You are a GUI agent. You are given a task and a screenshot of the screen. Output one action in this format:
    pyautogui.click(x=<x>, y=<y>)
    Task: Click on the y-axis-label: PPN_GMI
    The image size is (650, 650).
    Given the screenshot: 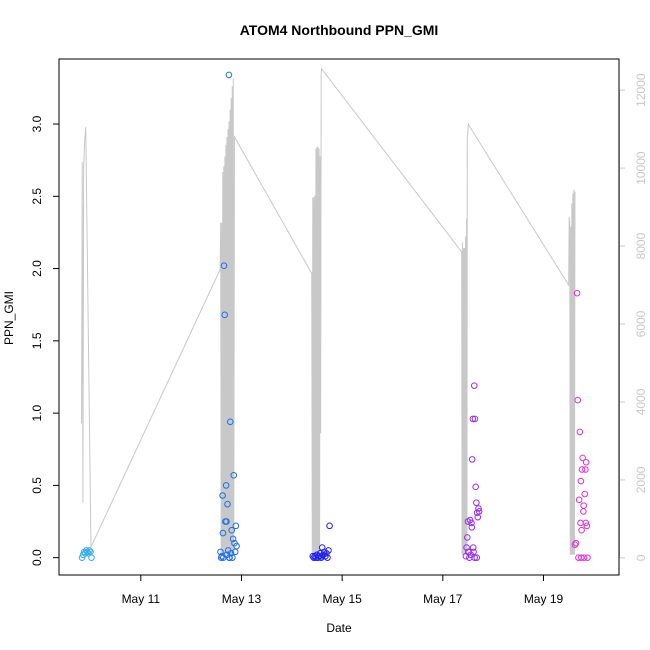 What is the action you would take?
    pyautogui.click(x=9, y=318)
    